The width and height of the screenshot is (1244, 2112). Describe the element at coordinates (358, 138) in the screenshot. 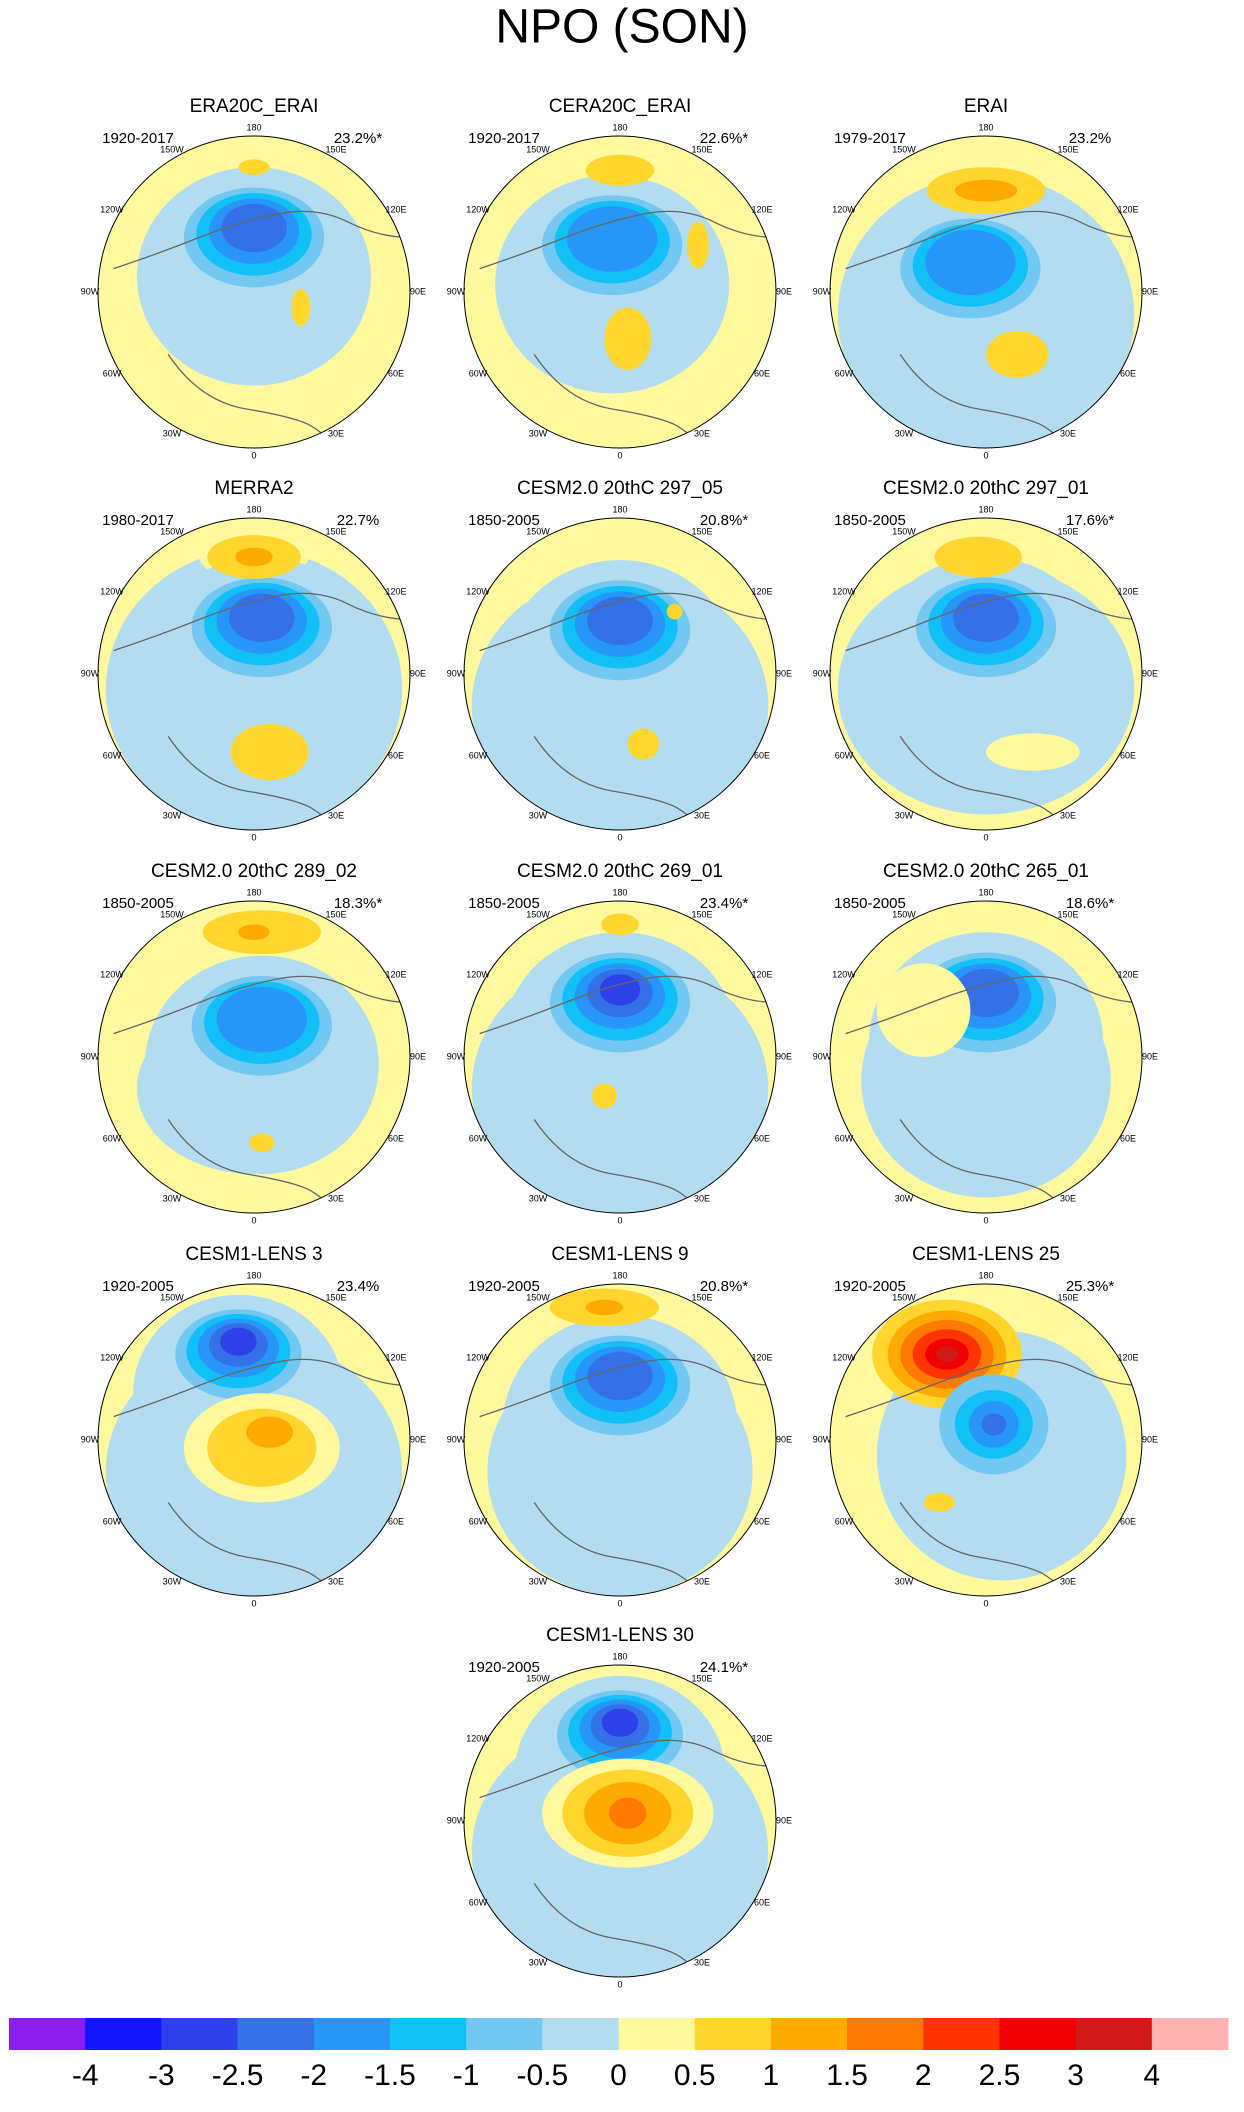

I see `panel-variance: 23.2%*` at that location.